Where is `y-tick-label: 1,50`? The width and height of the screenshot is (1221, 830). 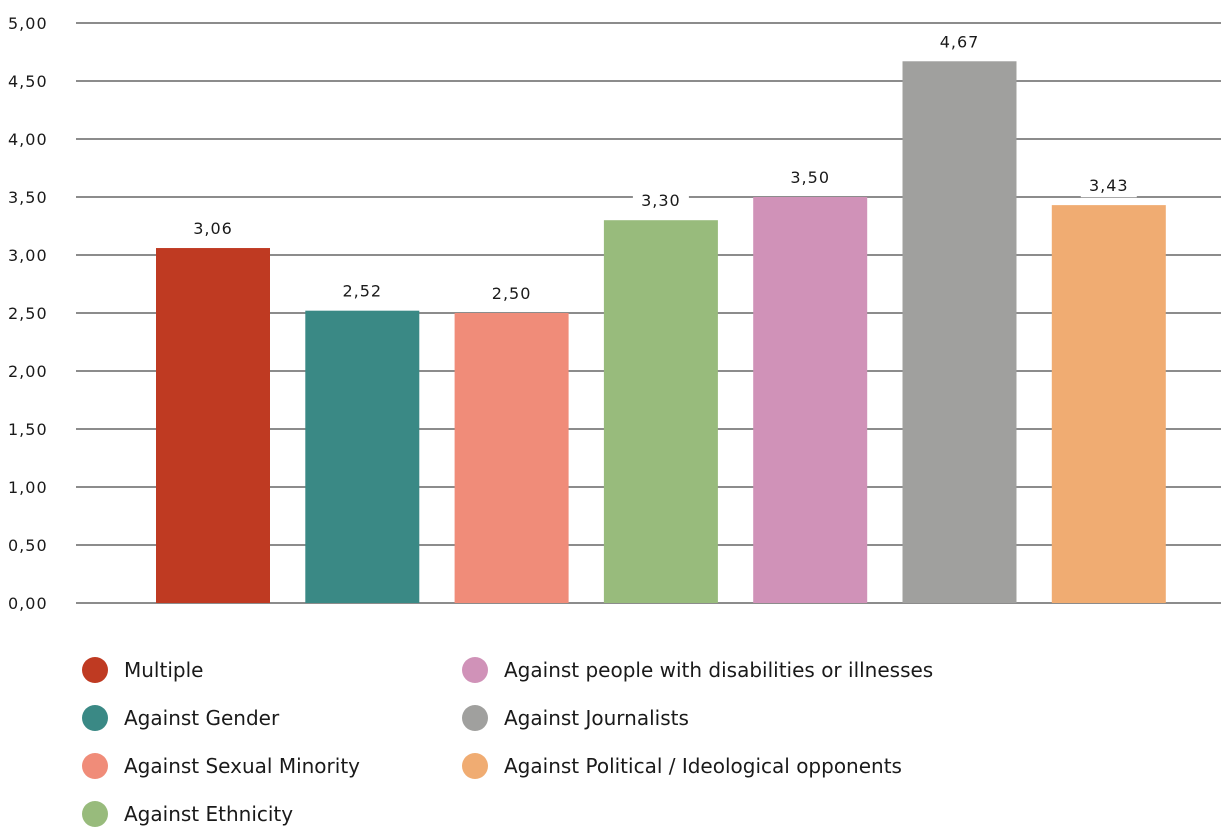
y-tick-label: 1,50 is located at coordinates (28, 429).